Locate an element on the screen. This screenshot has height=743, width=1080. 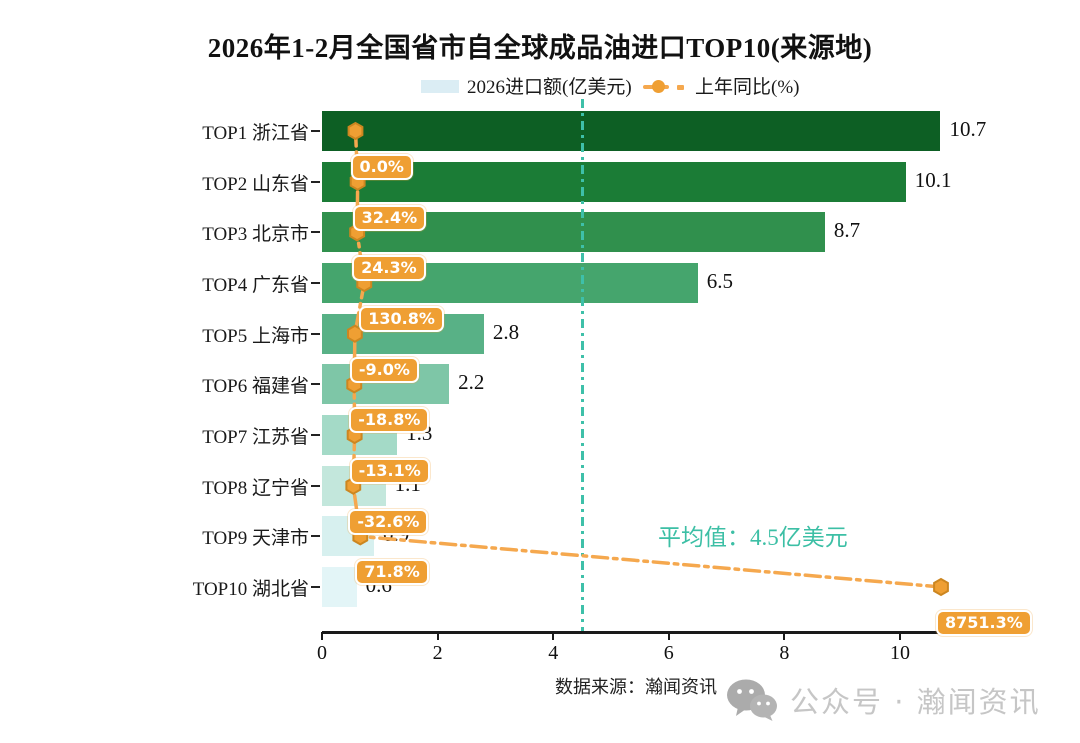
yoy-label: 130.8% is located at coordinates (401, 319).